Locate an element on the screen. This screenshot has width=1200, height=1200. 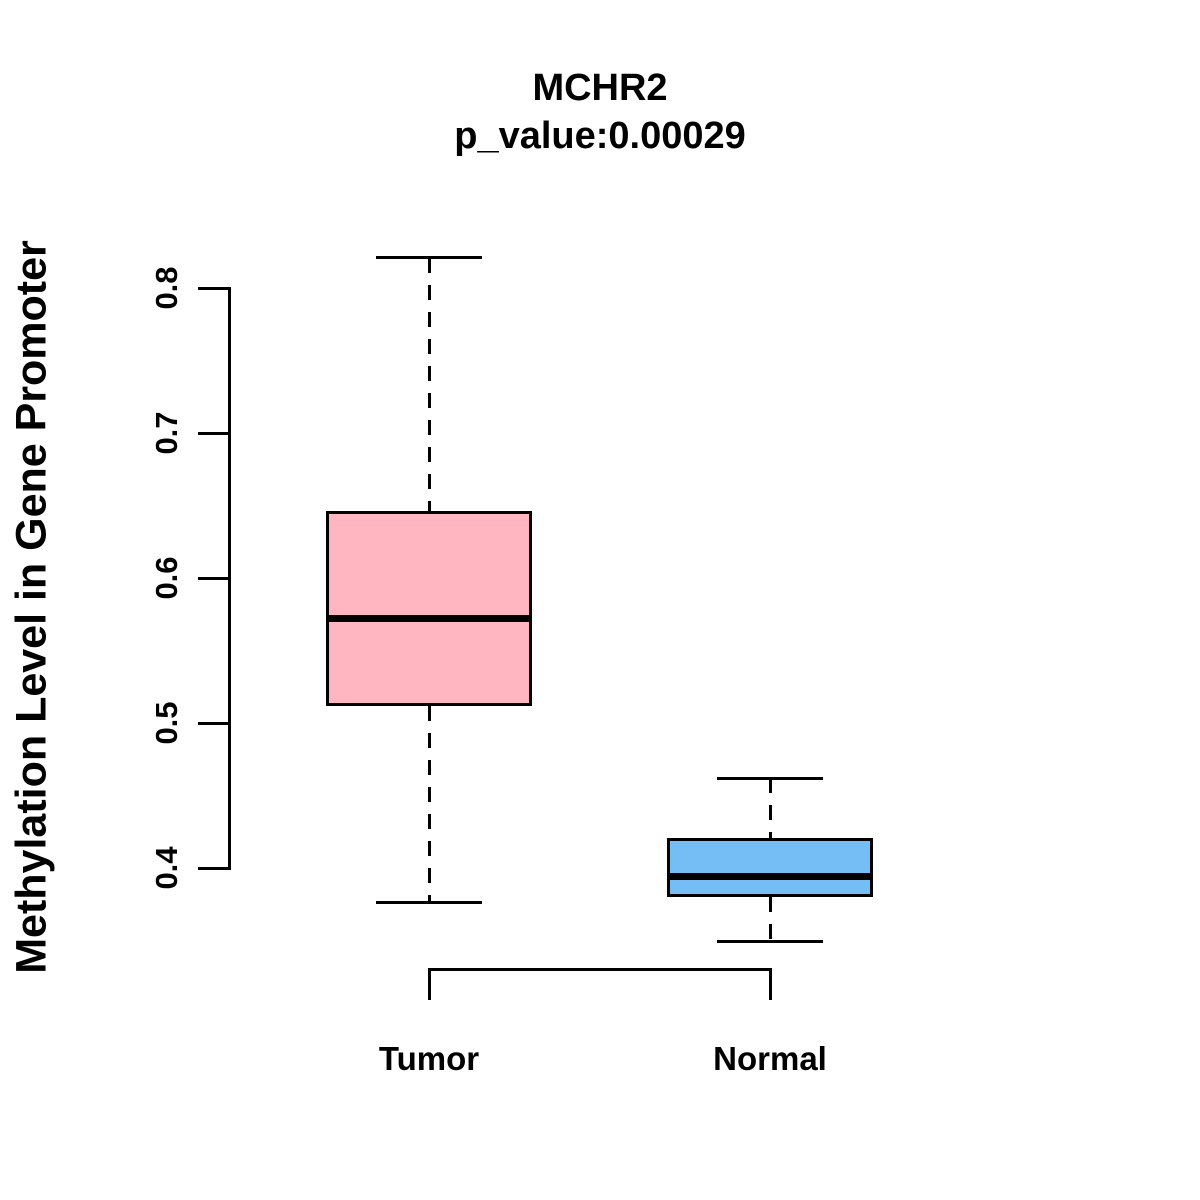
median-line-tumor is located at coordinates (429, 619).